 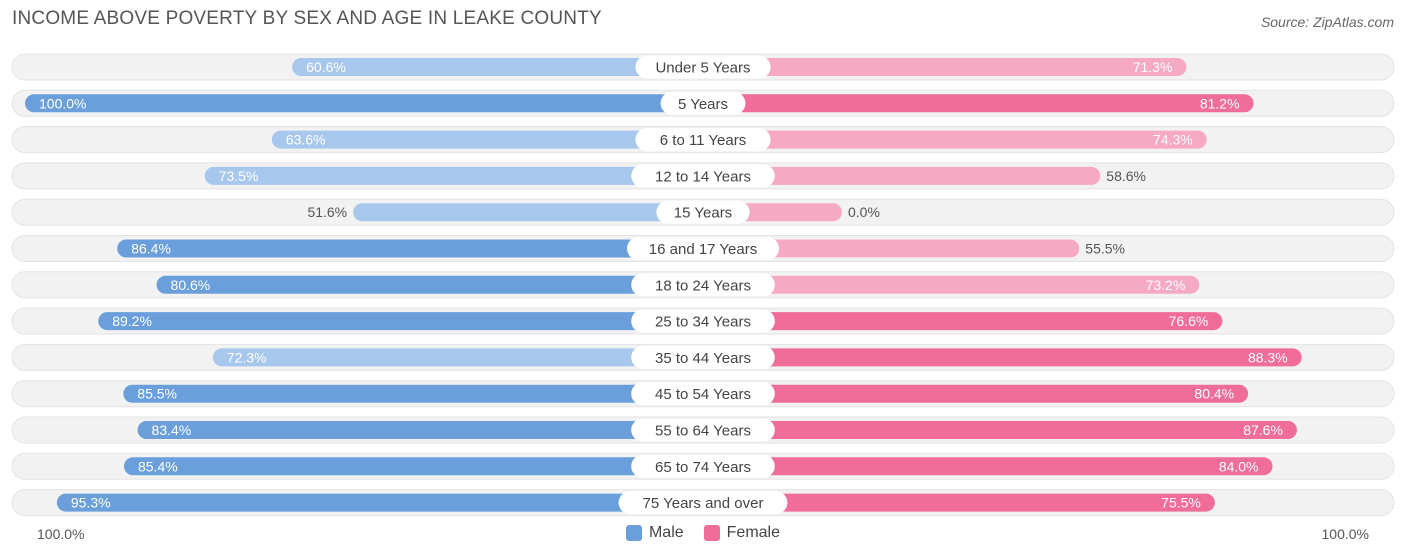 What do you see at coordinates (1189, 321) in the screenshot?
I see `female-value-label: 76.6%` at bounding box center [1189, 321].